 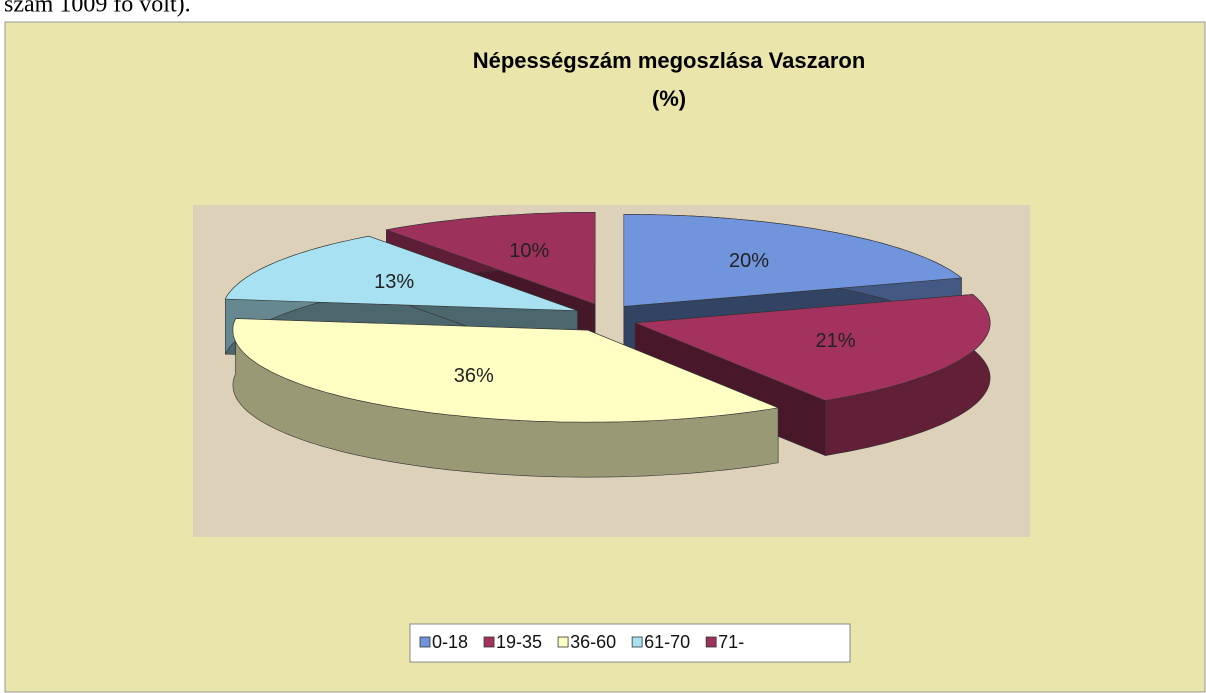 What do you see at coordinates (593, 642) in the screenshot?
I see `legend-label: 36-60` at bounding box center [593, 642].